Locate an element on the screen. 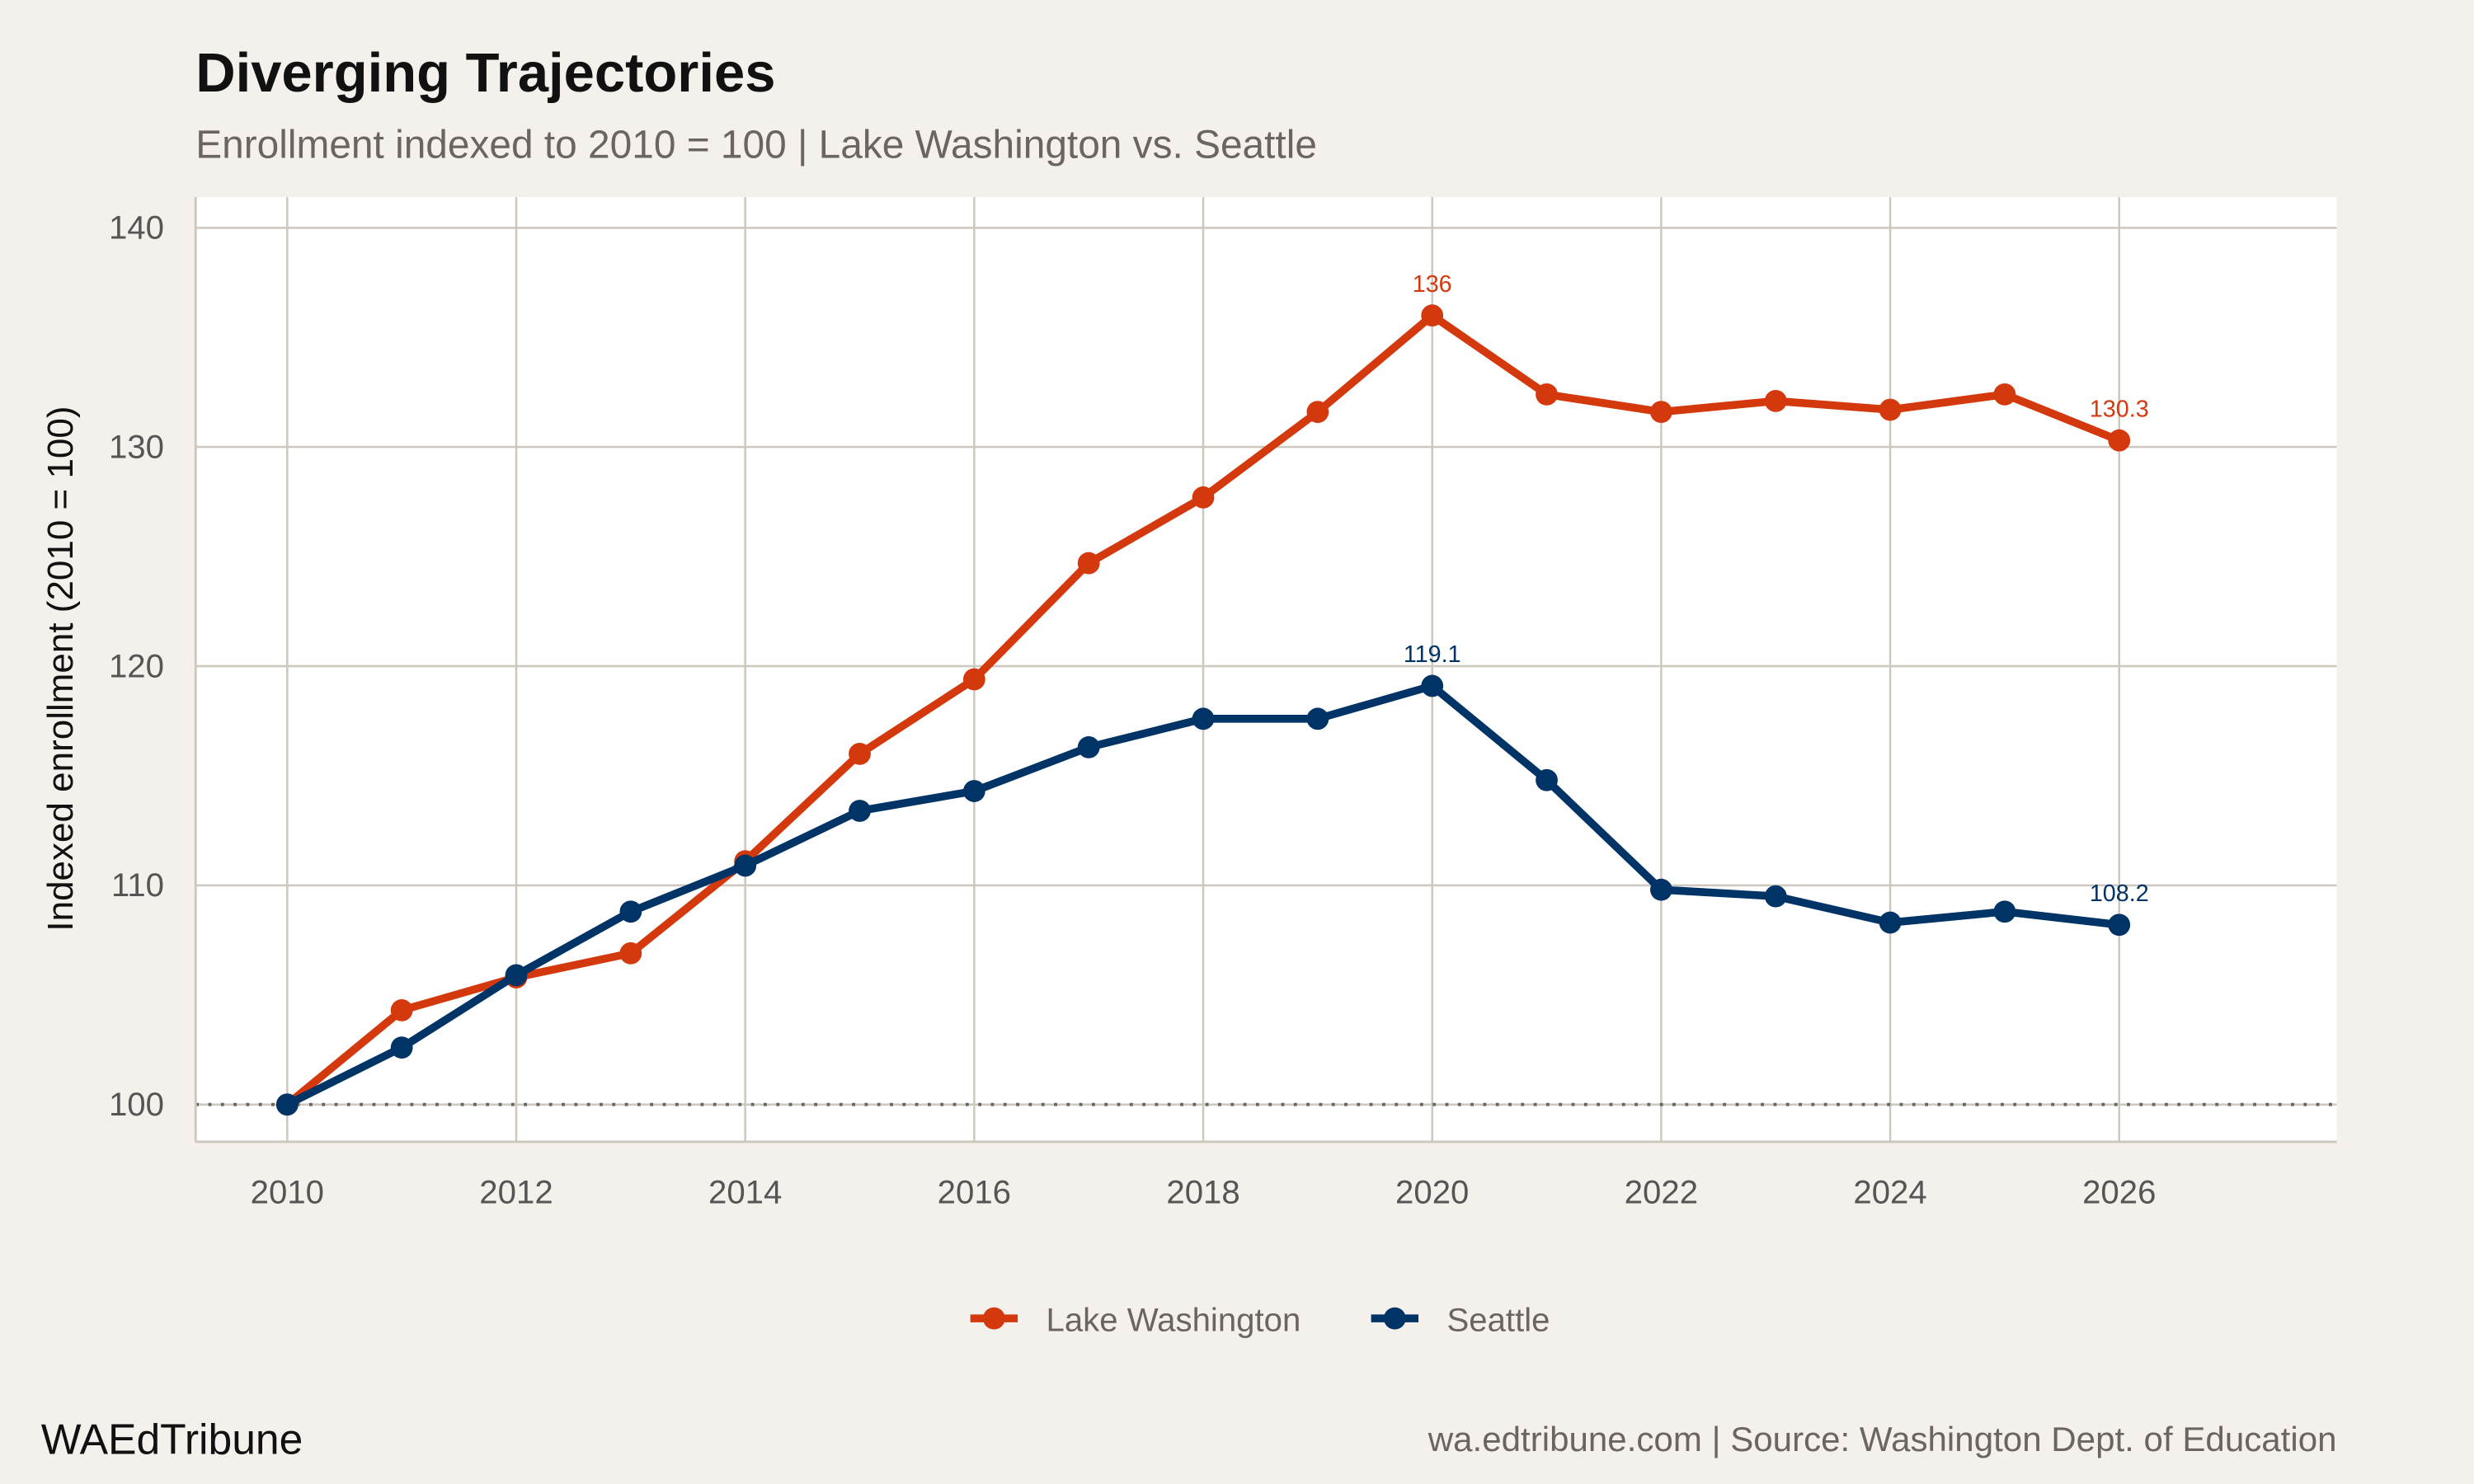 This screenshot has height=1484, width=2474. y-axis-label: Indexed enrollment (2010 = 100) is located at coordinates (60, 668).